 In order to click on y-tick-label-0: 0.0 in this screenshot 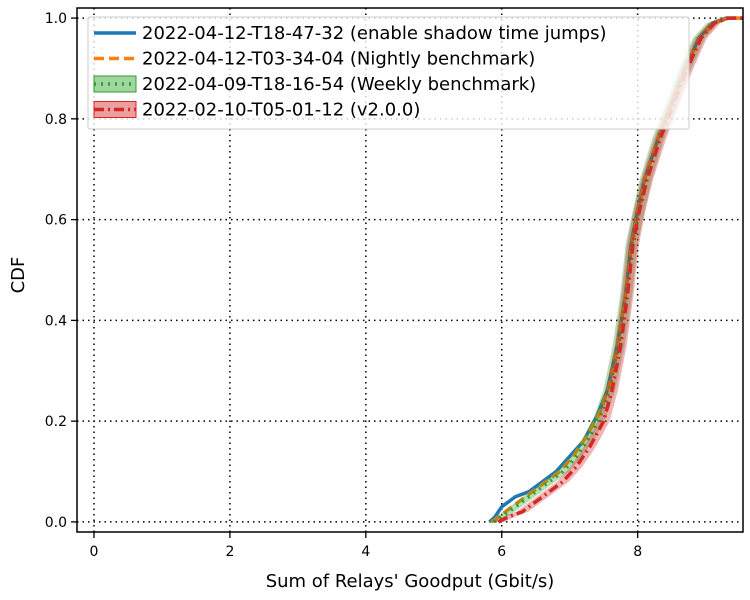, I will do `click(56, 523)`.